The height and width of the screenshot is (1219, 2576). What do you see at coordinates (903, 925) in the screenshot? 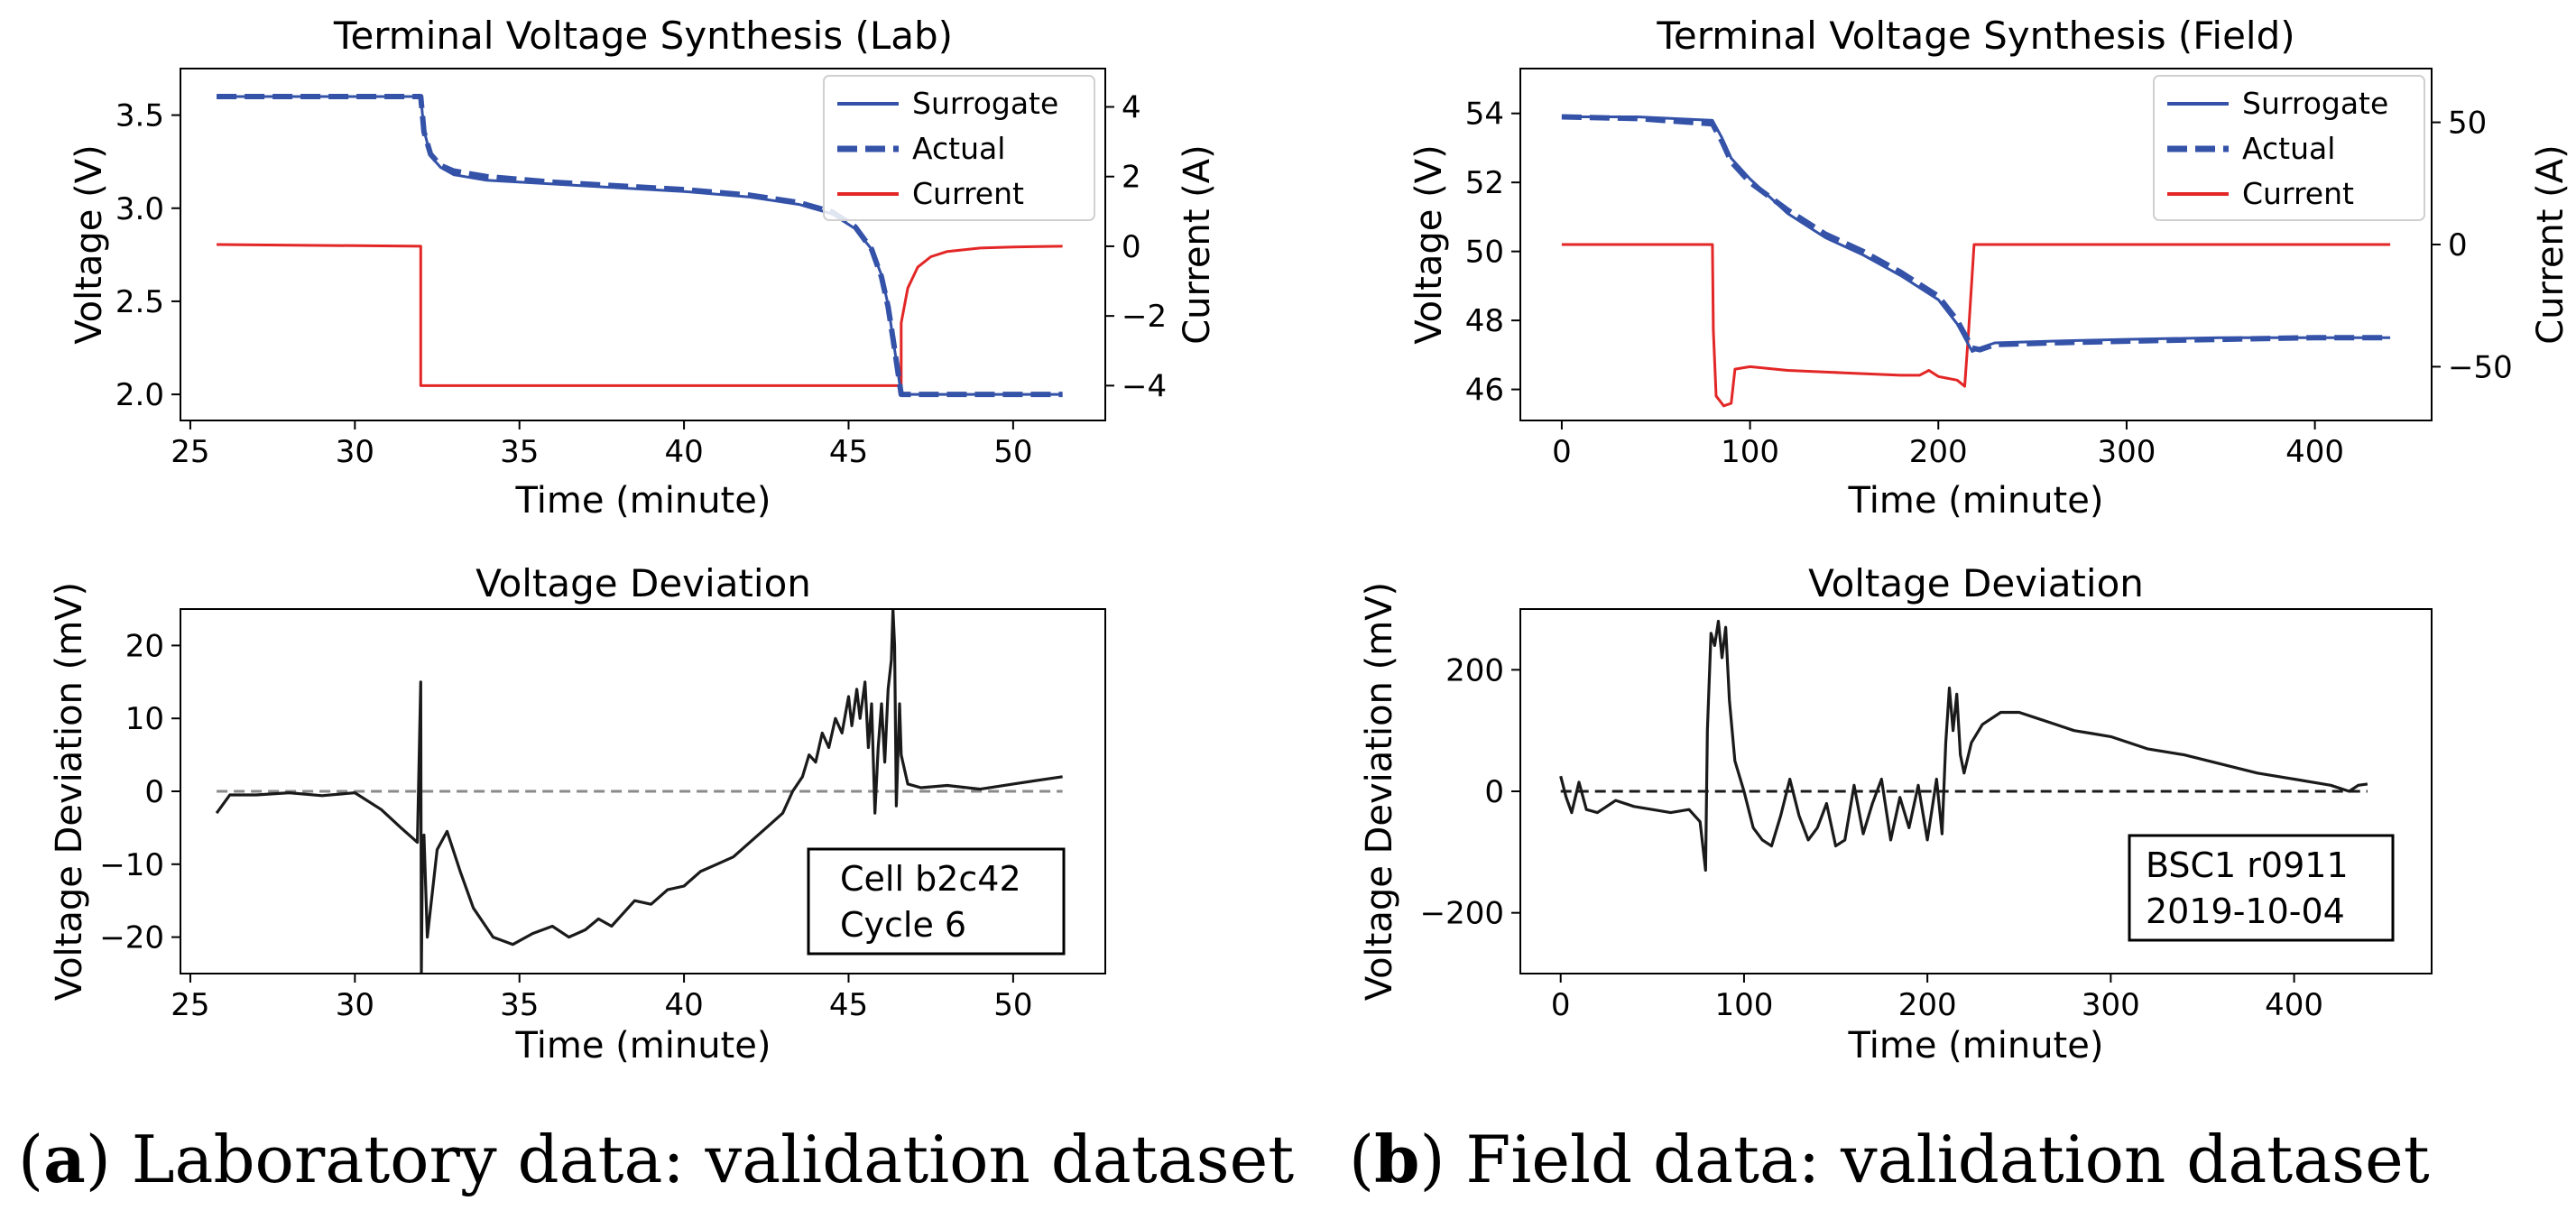
I see `annotation-line-2: Cycle 6` at bounding box center [903, 925].